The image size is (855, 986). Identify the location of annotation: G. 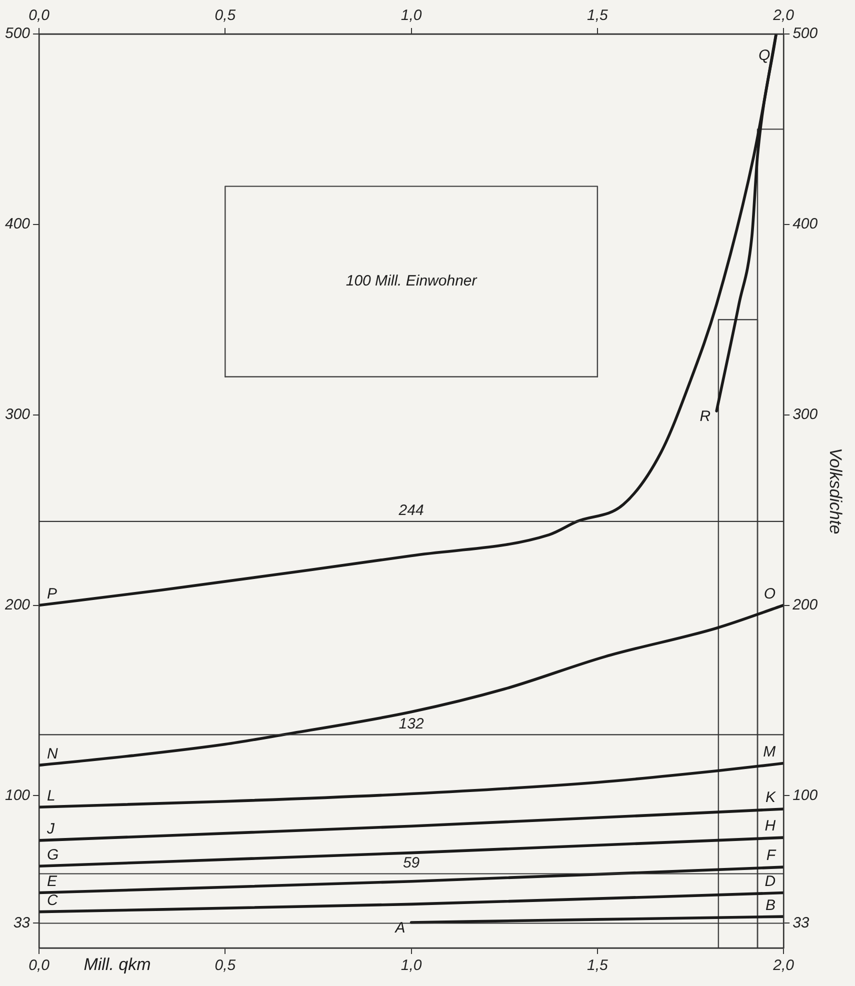
(53, 855).